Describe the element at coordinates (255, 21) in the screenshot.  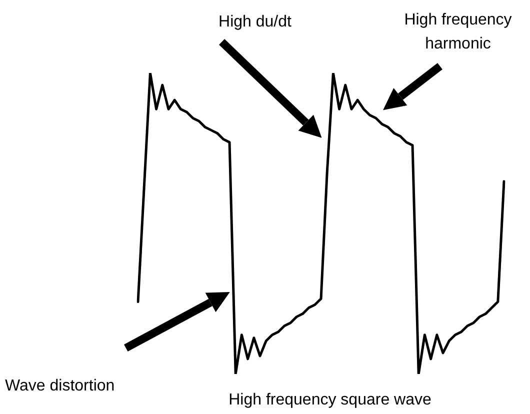
I see `text: High du/dt` at that location.